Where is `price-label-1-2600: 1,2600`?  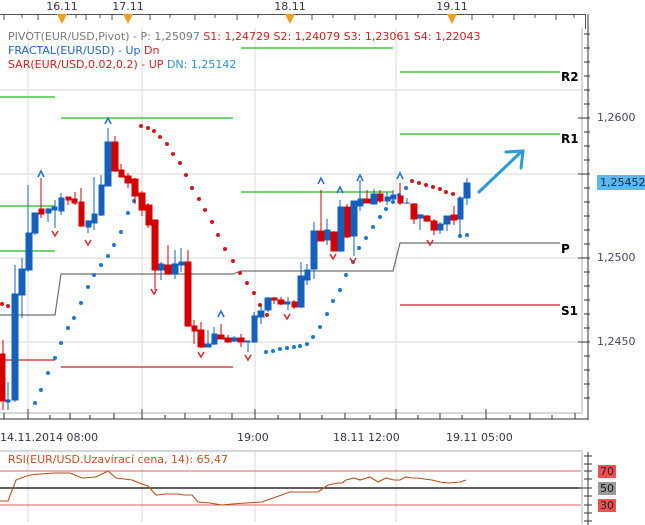
price-label-1-2600: 1,2600 is located at coordinates (616, 117).